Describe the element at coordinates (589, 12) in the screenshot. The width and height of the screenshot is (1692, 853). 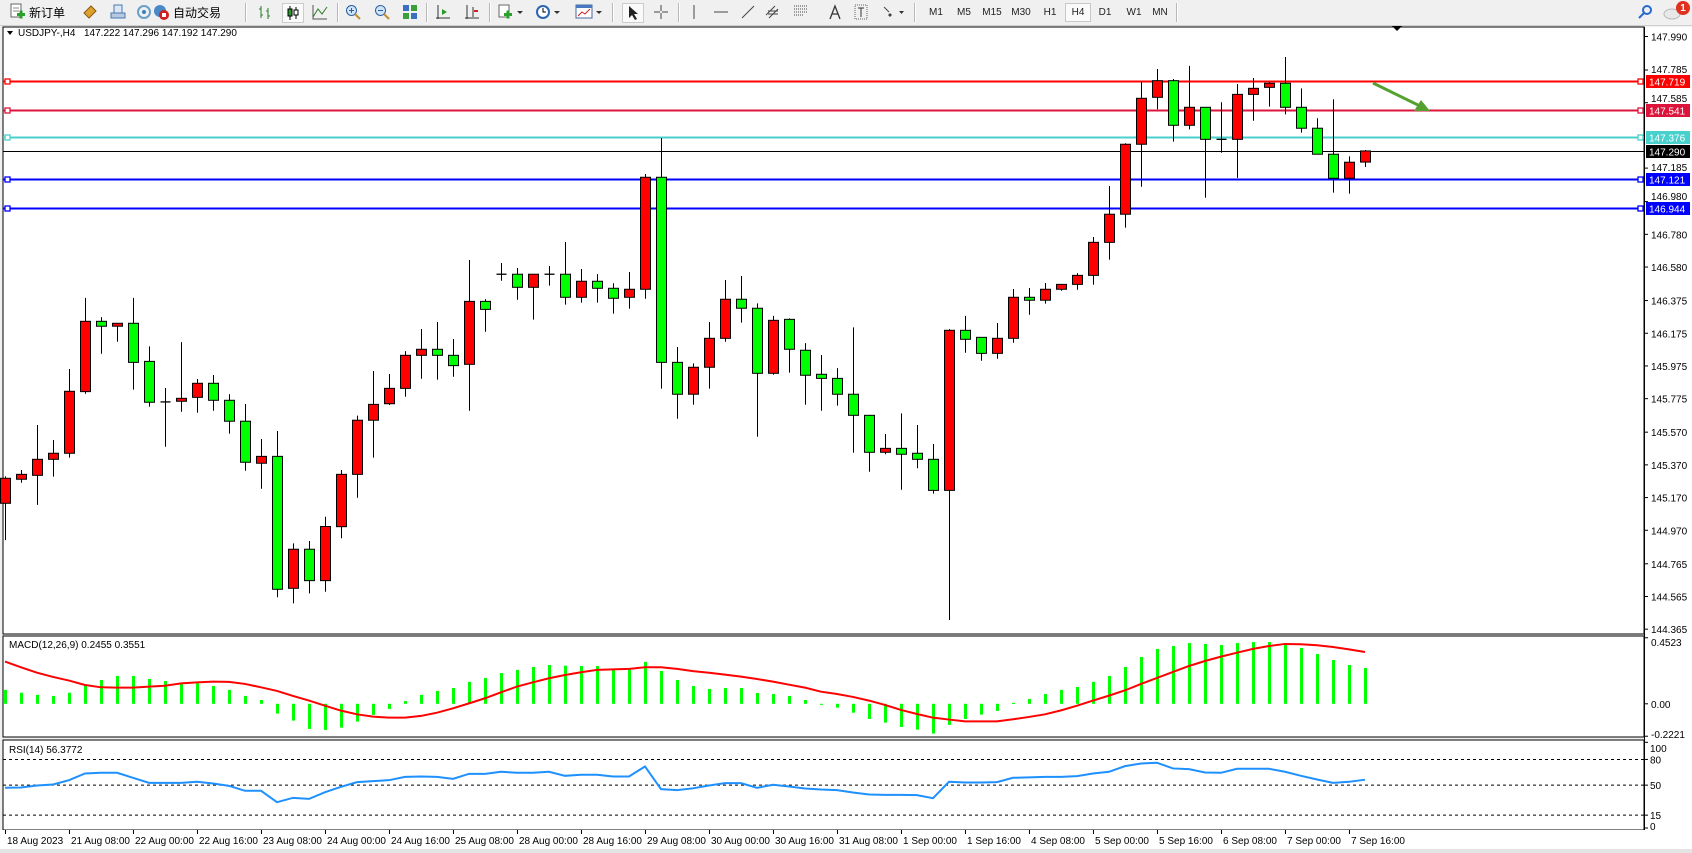
I see `templates-button` at that location.